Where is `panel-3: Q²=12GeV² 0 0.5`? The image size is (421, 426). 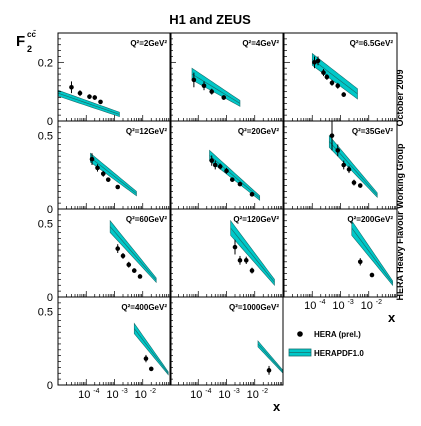 panel-3: Q²=12GeV² 0 0.5 is located at coordinates (105, 168).